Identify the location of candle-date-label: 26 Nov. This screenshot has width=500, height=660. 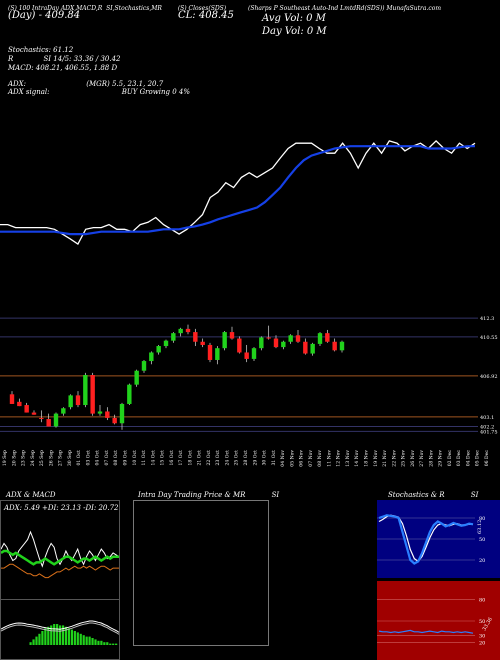
(413, 458).